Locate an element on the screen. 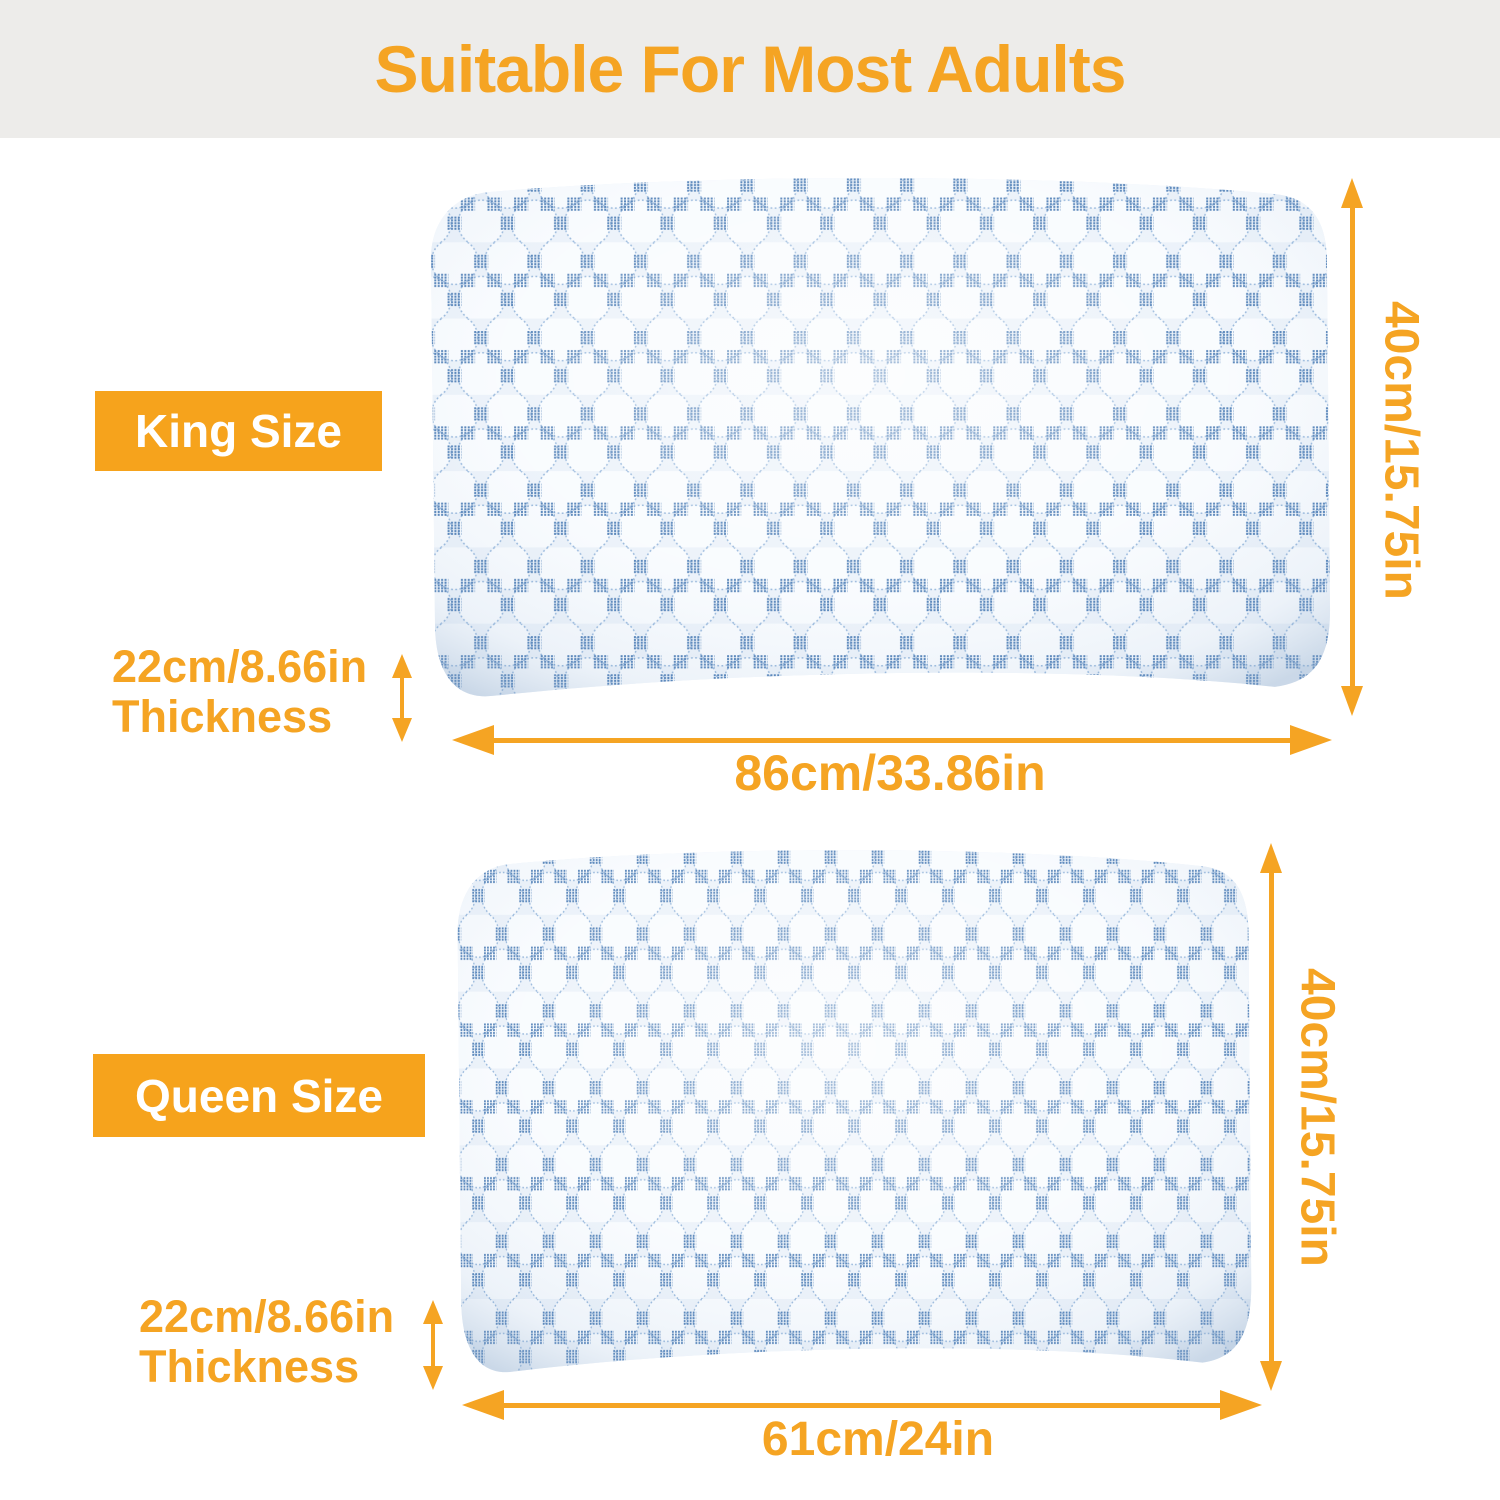  header-banner: Suitable For Most Adults is located at coordinates (750, 69).